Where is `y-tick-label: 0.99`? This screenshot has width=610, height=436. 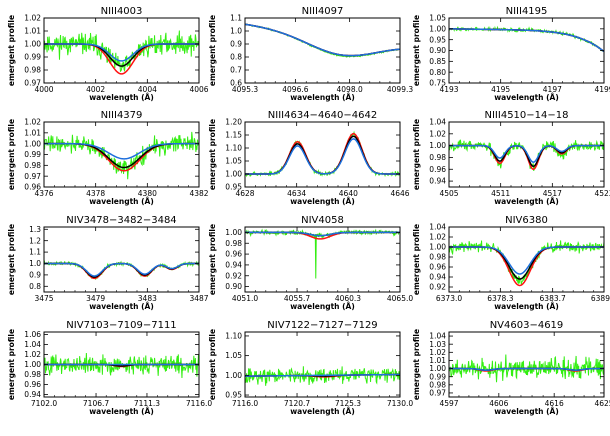
y-tick-label: 0.99 is located at coordinates (32, 154).